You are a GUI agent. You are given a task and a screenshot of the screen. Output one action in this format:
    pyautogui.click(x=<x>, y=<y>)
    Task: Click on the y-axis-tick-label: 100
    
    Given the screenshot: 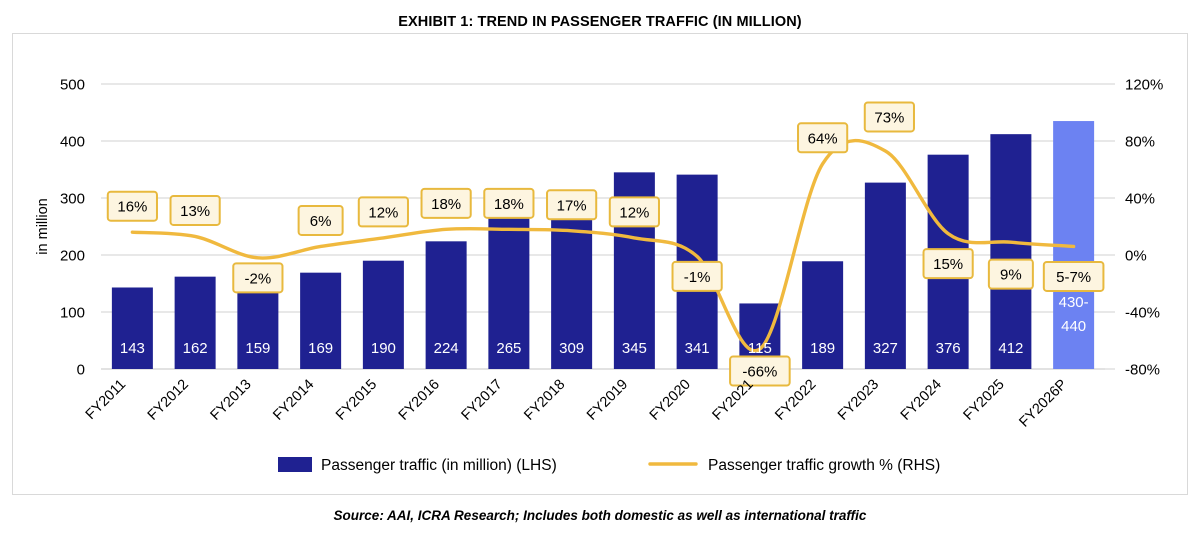 What is the action you would take?
    pyautogui.click(x=72, y=313)
    